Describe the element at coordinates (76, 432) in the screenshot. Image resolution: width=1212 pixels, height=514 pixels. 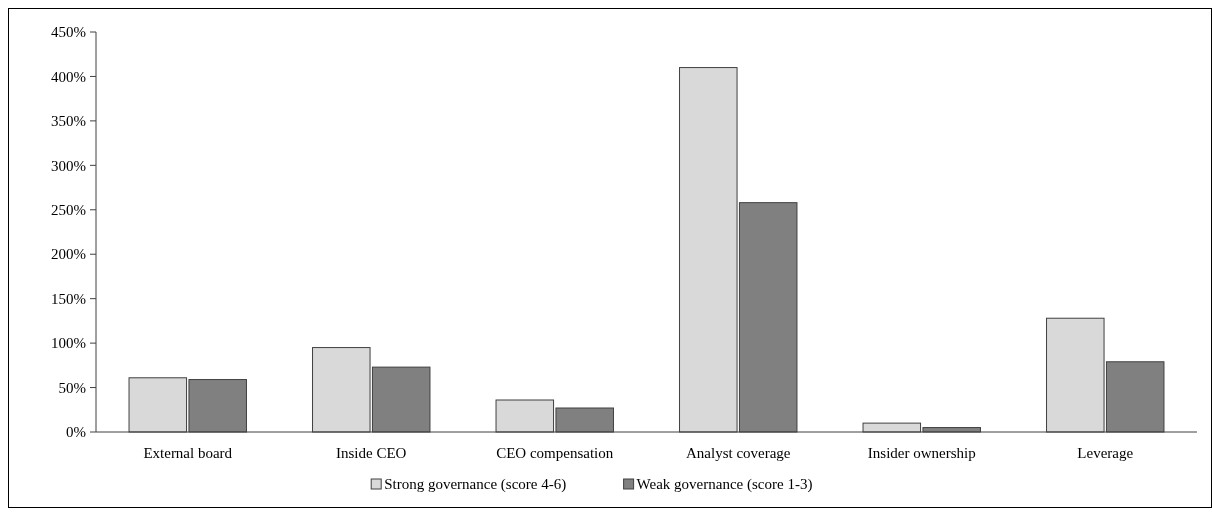
I see `y-tick-label: 0%` at that location.